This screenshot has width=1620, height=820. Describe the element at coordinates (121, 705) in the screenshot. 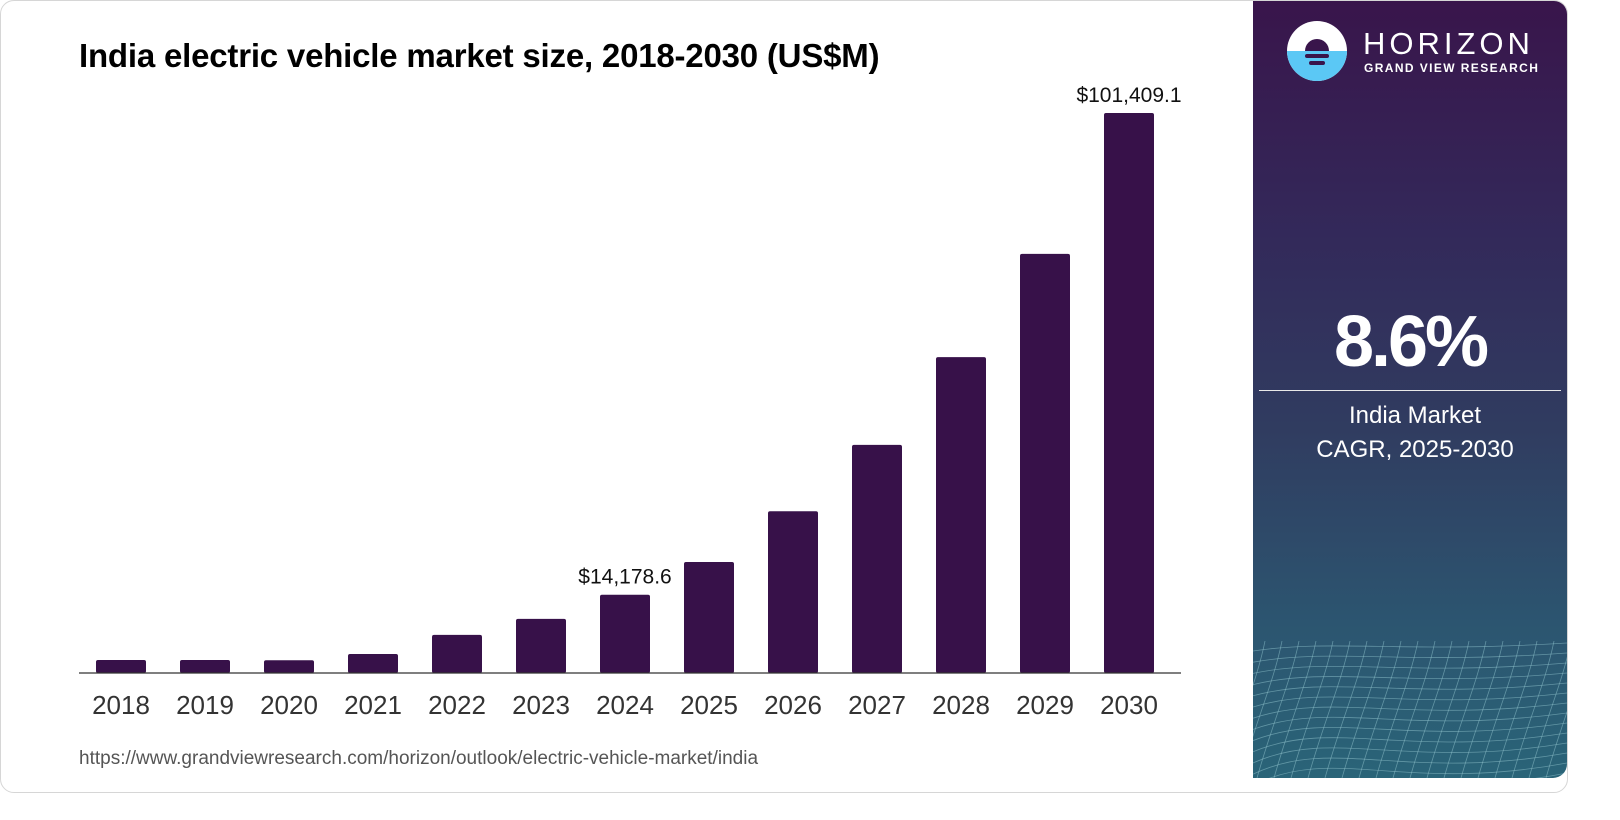

I see `x-tick-2018: 2018` at that location.